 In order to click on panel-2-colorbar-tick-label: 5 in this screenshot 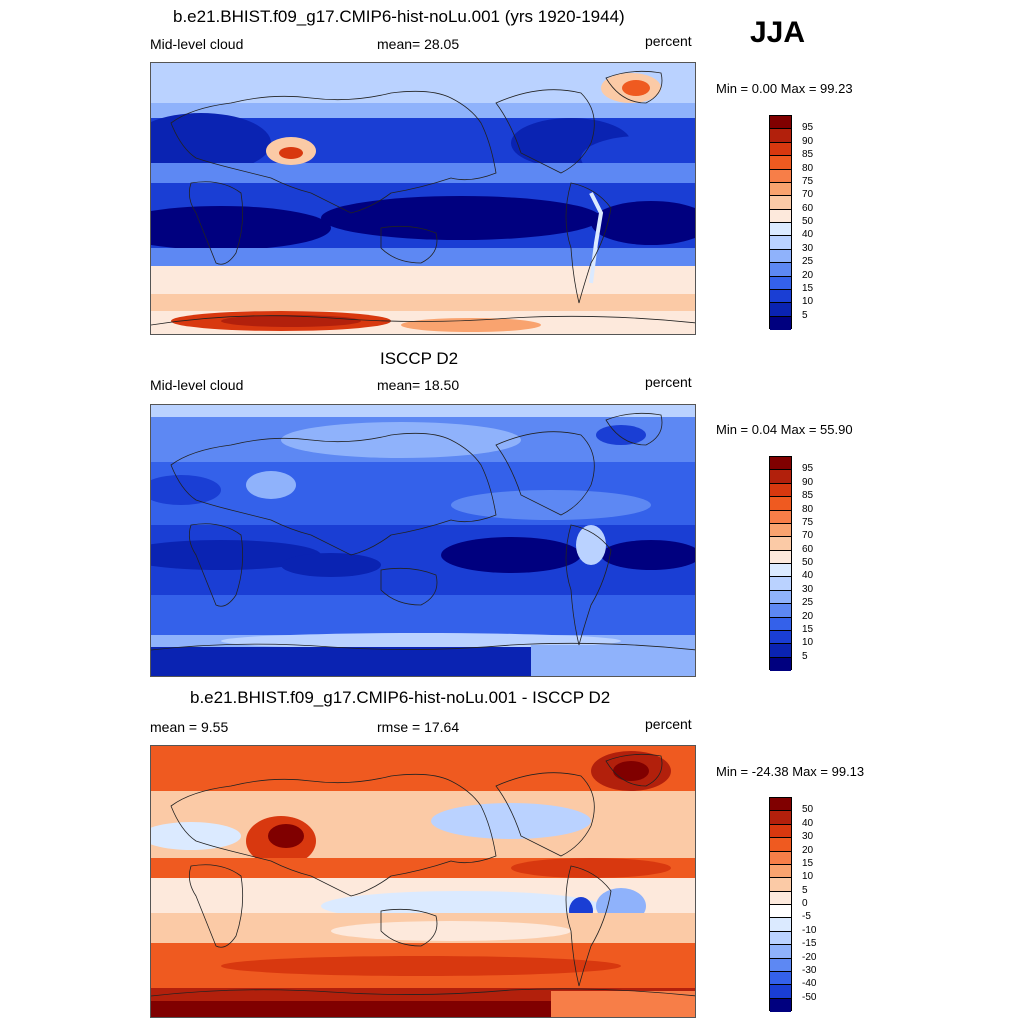, I will do `click(805, 656)`.